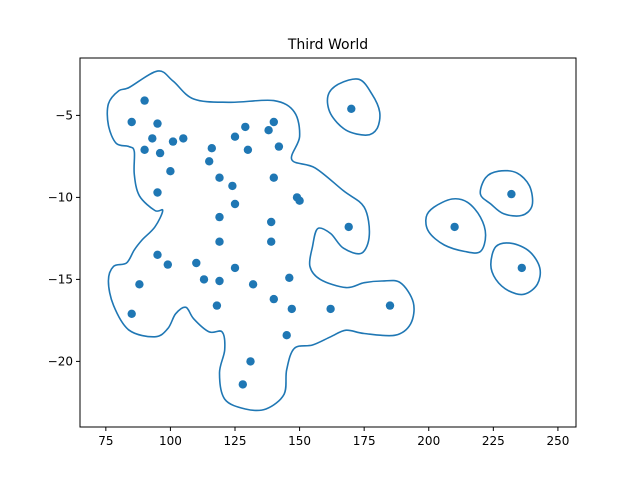 The image size is (640, 480). Describe the element at coordinates (64, 238) in the screenshot. I see `y-axis: −5 −10 −15 −20` at that location.